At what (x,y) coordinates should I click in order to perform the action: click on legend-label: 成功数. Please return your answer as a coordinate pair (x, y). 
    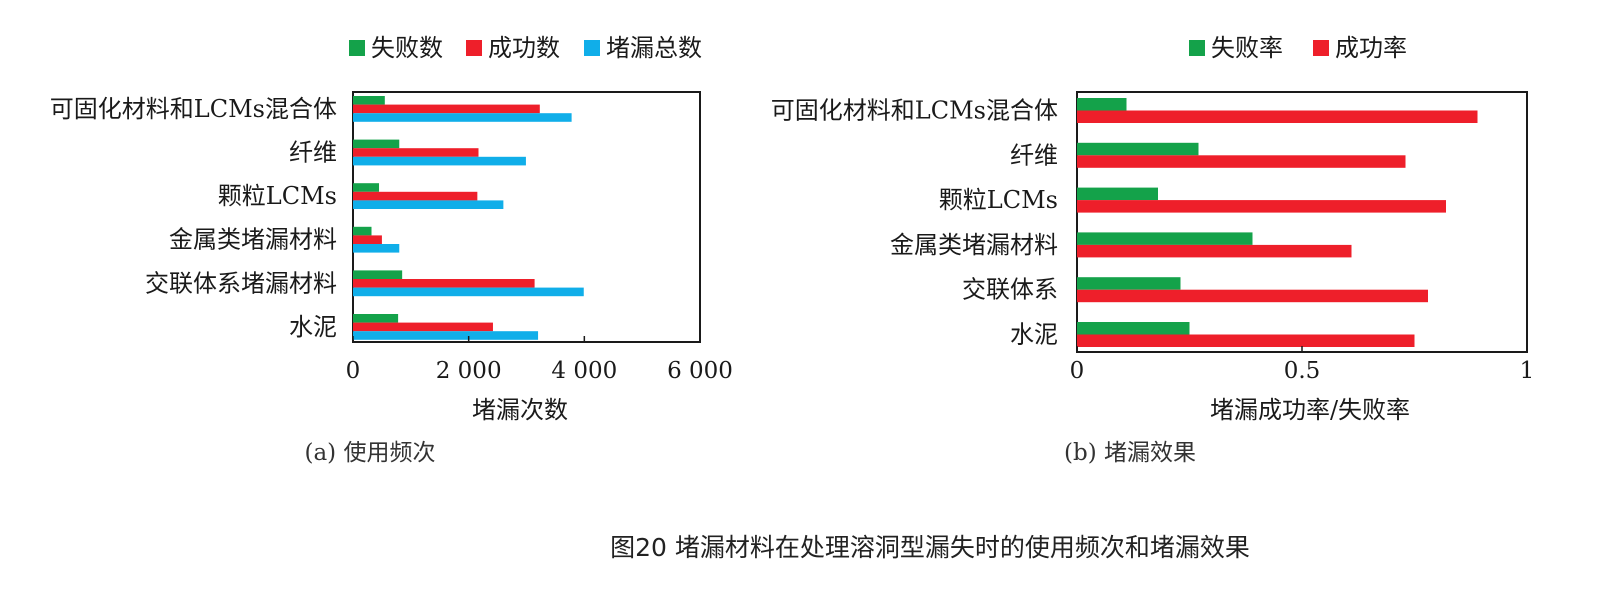
    Looking at the image, I should click on (524, 48).